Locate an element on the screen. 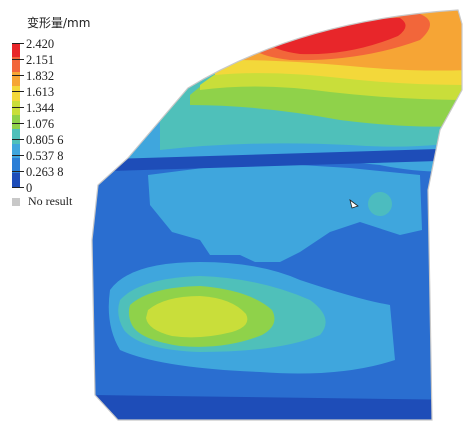  legend-tick: 0 is located at coordinates (22, 187).